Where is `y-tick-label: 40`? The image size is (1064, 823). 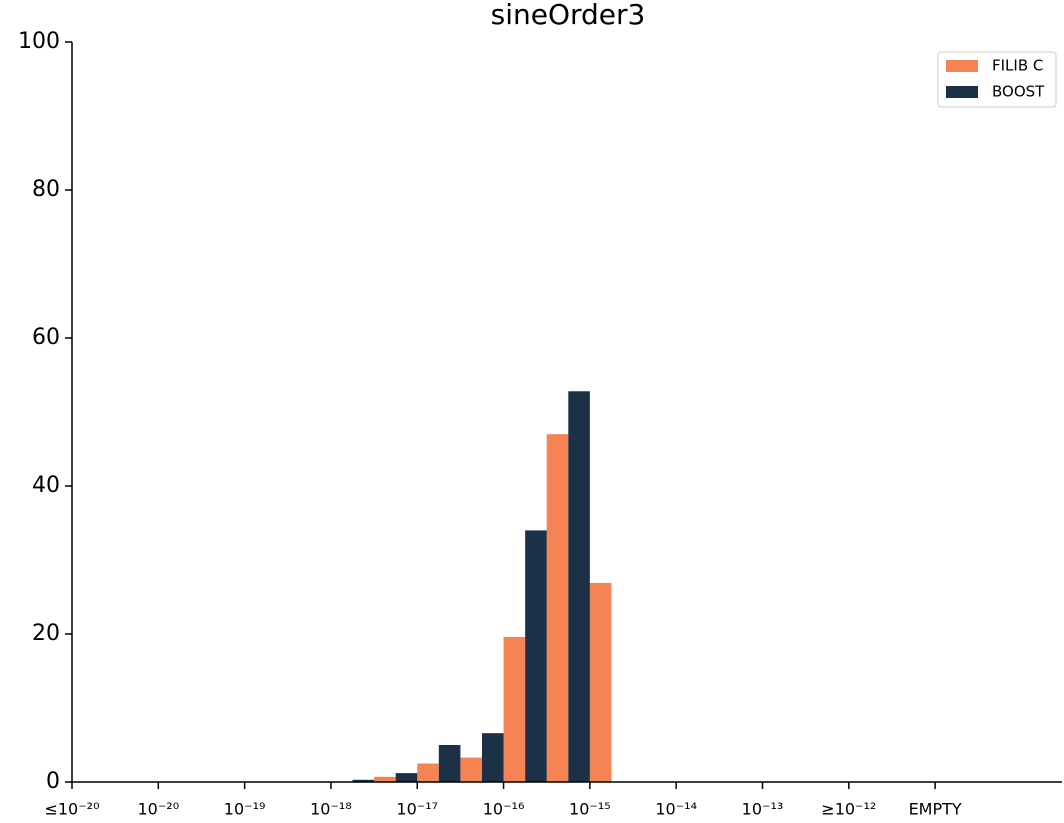 y-tick-label: 40 is located at coordinates (46, 485).